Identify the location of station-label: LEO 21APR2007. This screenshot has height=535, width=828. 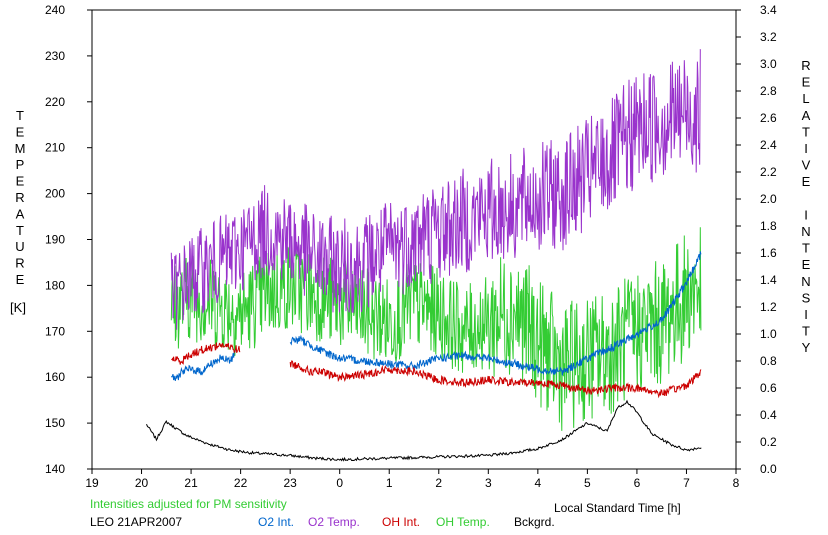
(136, 522).